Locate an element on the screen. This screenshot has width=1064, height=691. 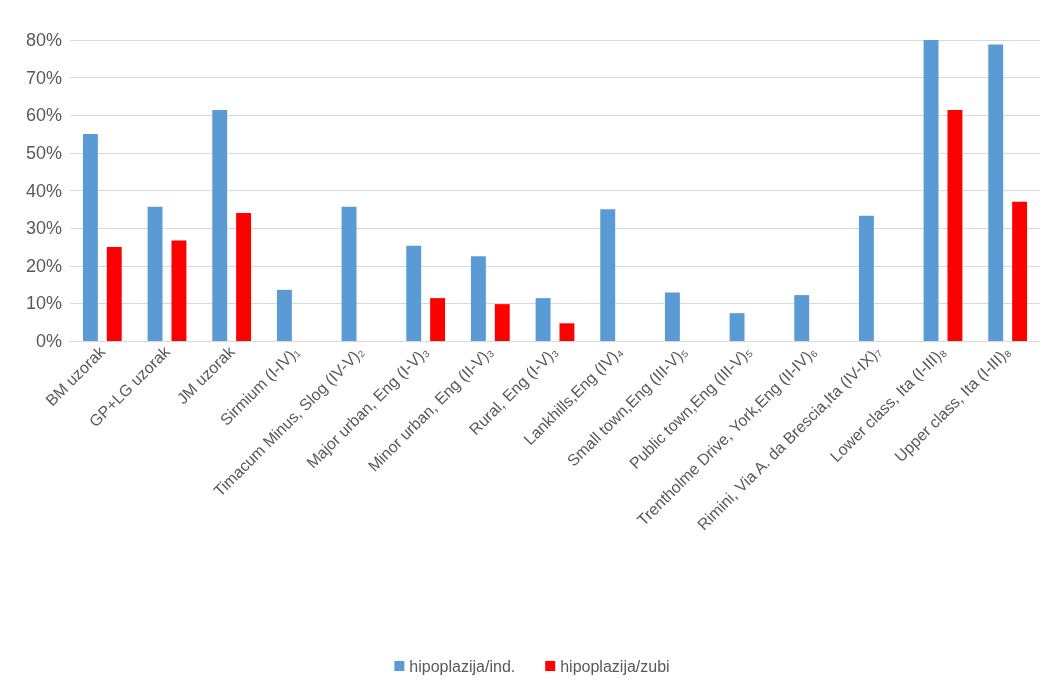
legend-label: hipoplazija/ind. is located at coordinates (462, 666).